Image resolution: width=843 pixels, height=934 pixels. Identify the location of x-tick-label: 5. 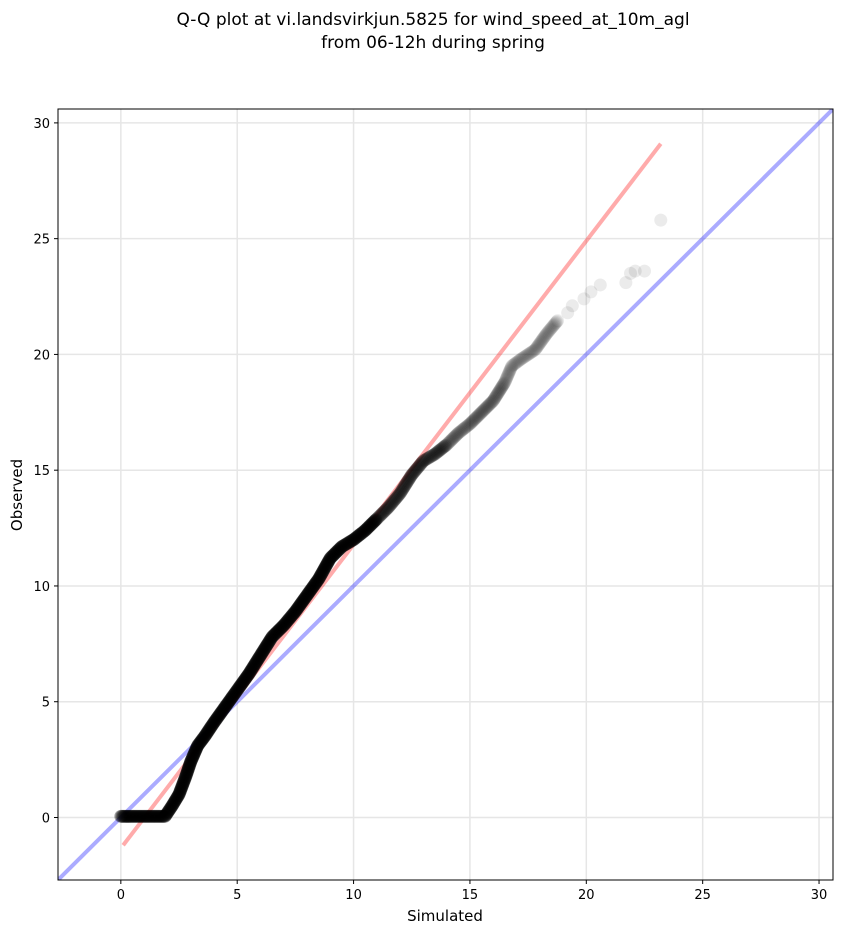
(237, 895).